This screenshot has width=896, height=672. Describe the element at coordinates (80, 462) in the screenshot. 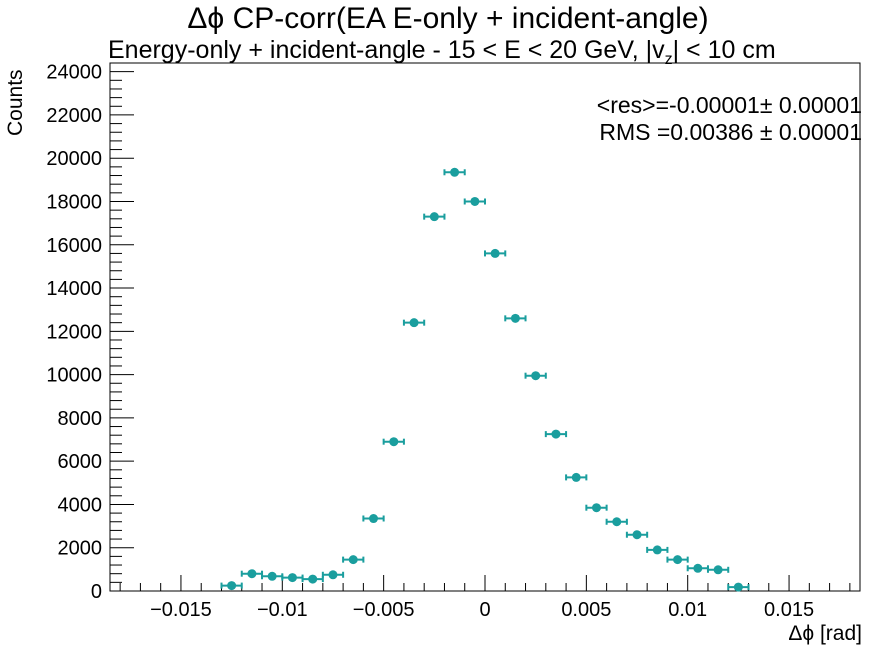

I see `y-tick-label: 6000` at that location.